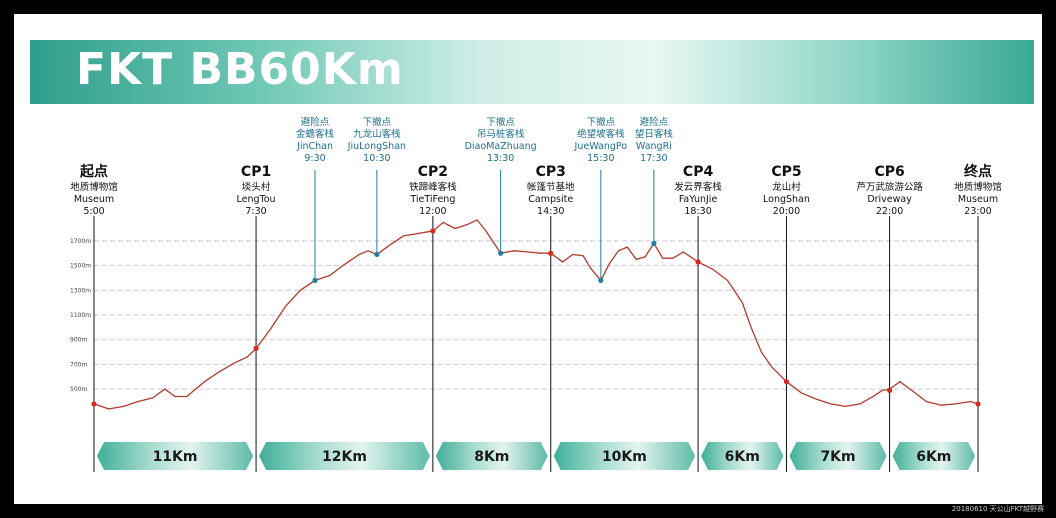 This screenshot has width=1056, height=518. I want to click on page-title: FKT BB60Km, so click(240, 69).